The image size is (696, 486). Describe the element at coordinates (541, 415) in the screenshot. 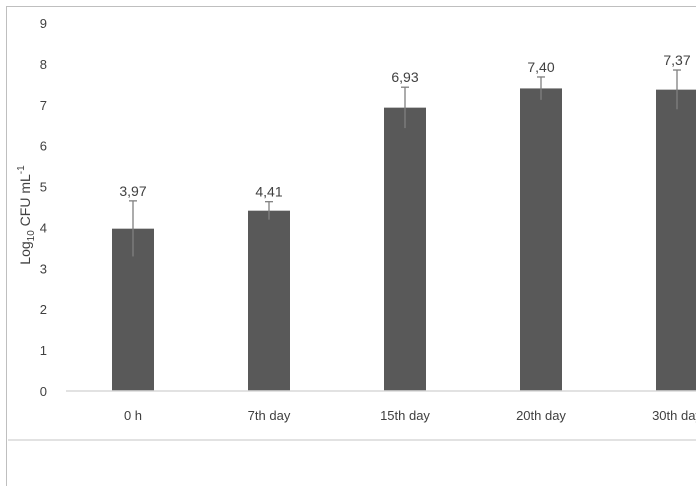

I see `x-tick-label: 20th day` at that location.